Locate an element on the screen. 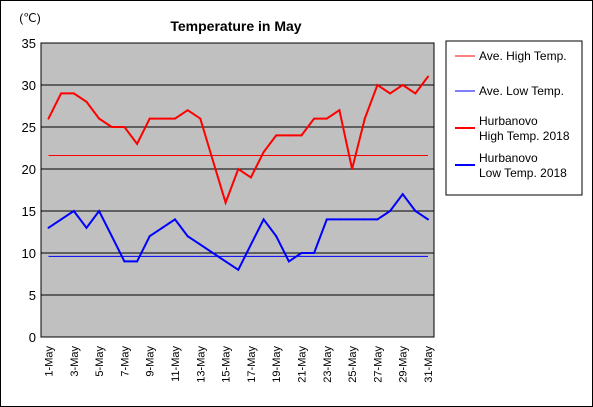  x-tick-label: 29-May is located at coordinates (404, 364).